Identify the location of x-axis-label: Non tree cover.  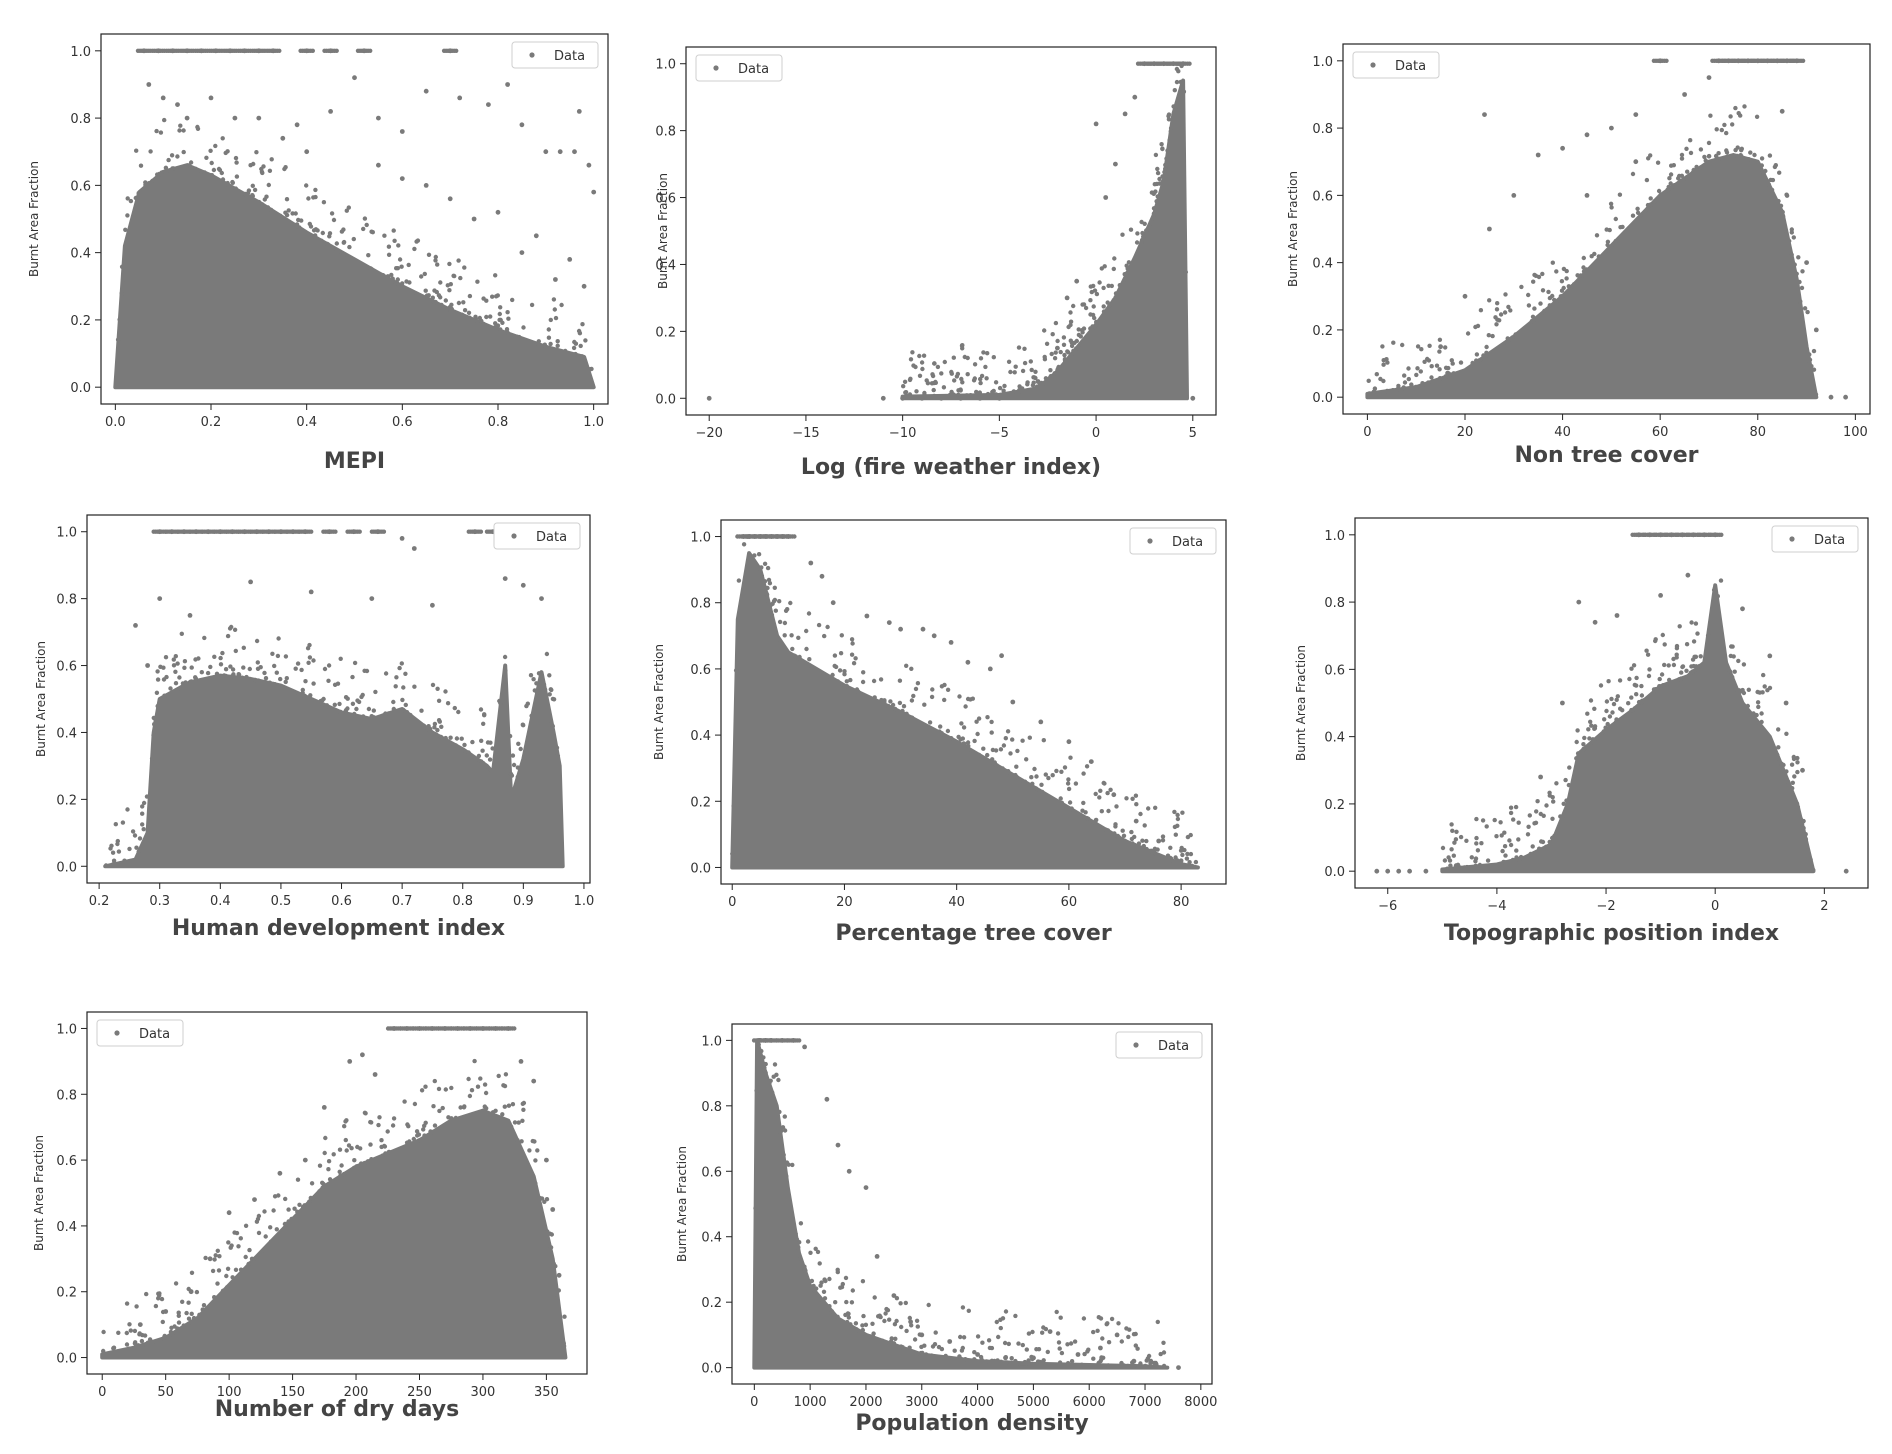
(1607, 455).